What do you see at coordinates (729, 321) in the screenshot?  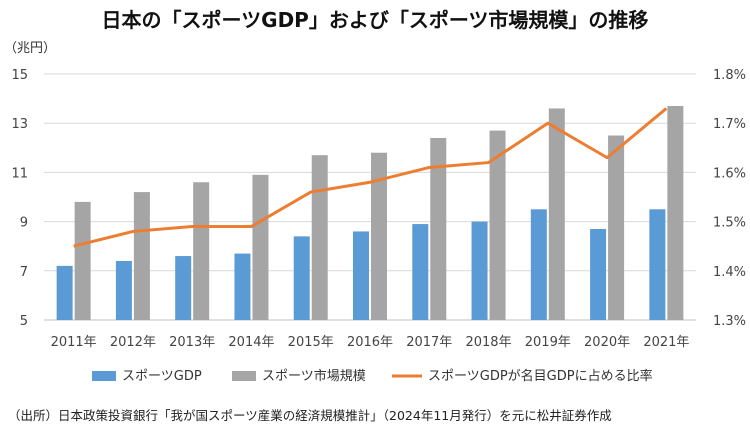 I see `y-right-tick-label: 1.3%` at bounding box center [729, 321].